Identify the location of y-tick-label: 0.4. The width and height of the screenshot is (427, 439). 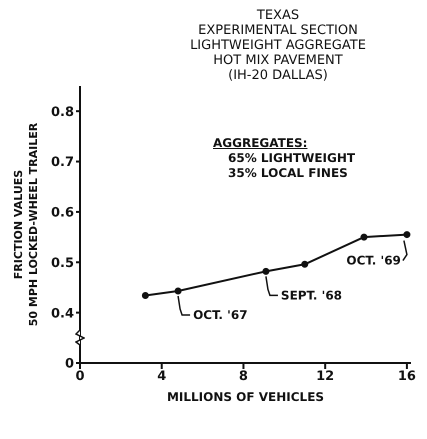
(62, 314).